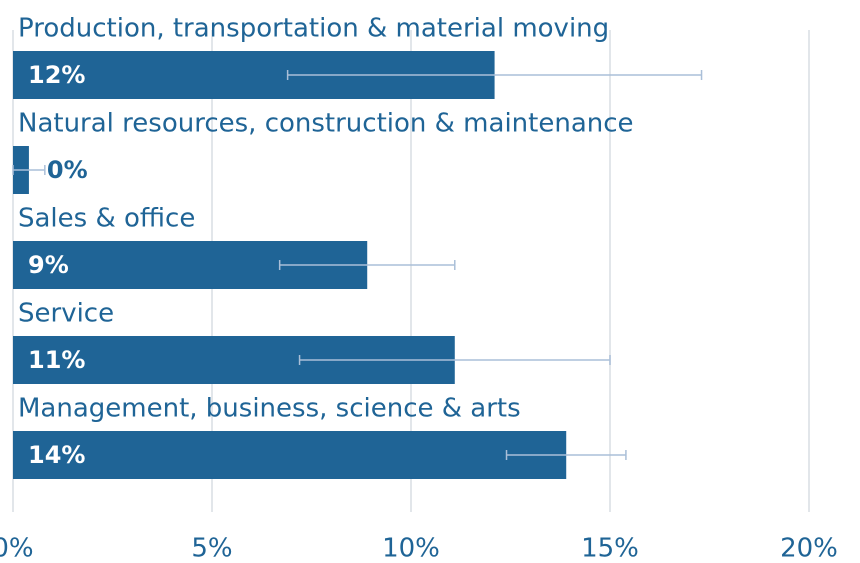  I want to click on category-label: Sales & office, so click(106, 219).